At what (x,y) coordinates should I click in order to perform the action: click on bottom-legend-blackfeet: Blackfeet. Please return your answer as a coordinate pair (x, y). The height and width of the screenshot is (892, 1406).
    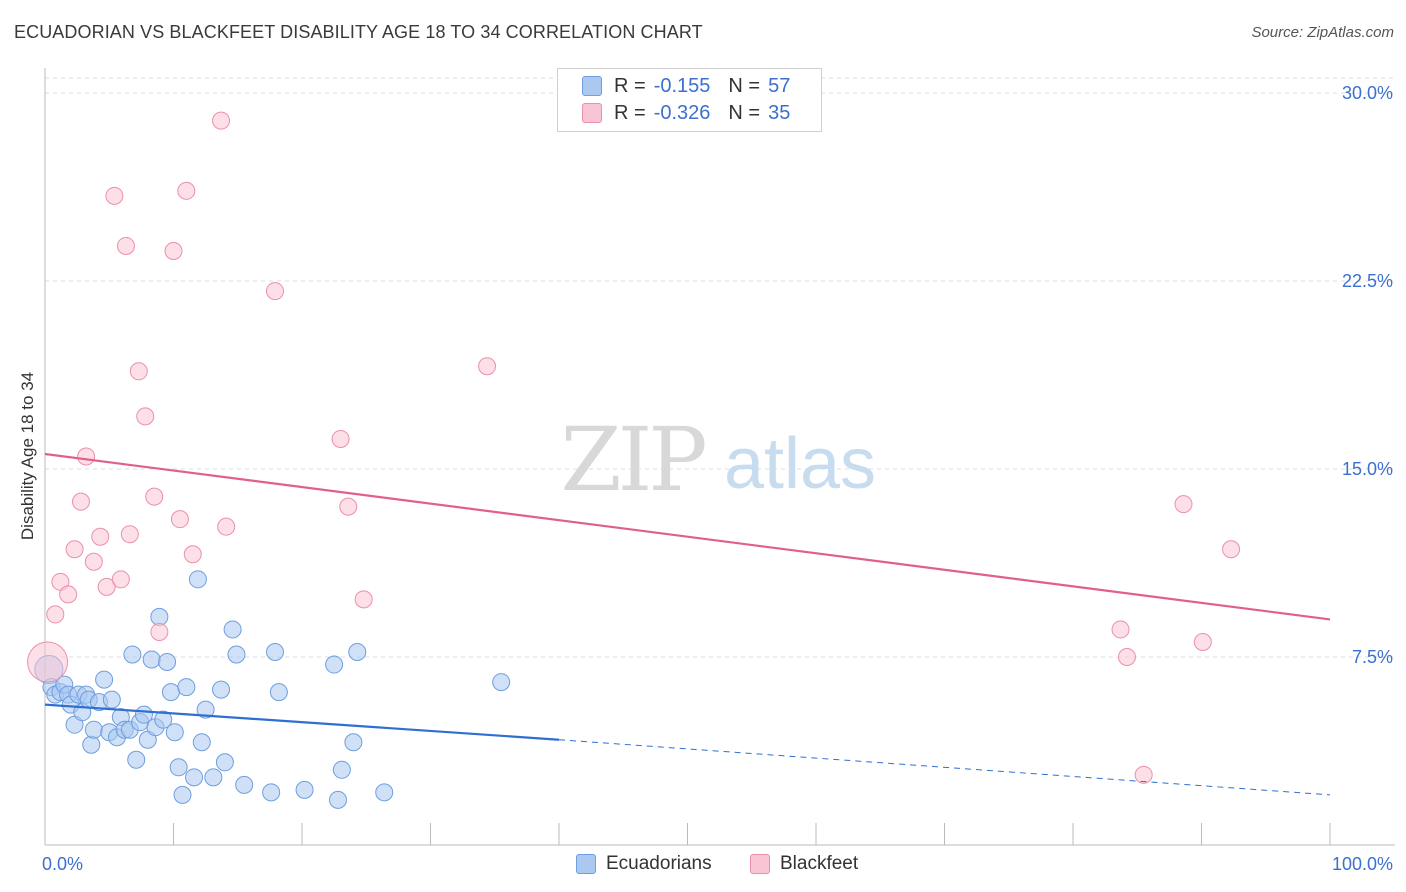
    Looking at the image, I should click on (804, 864).